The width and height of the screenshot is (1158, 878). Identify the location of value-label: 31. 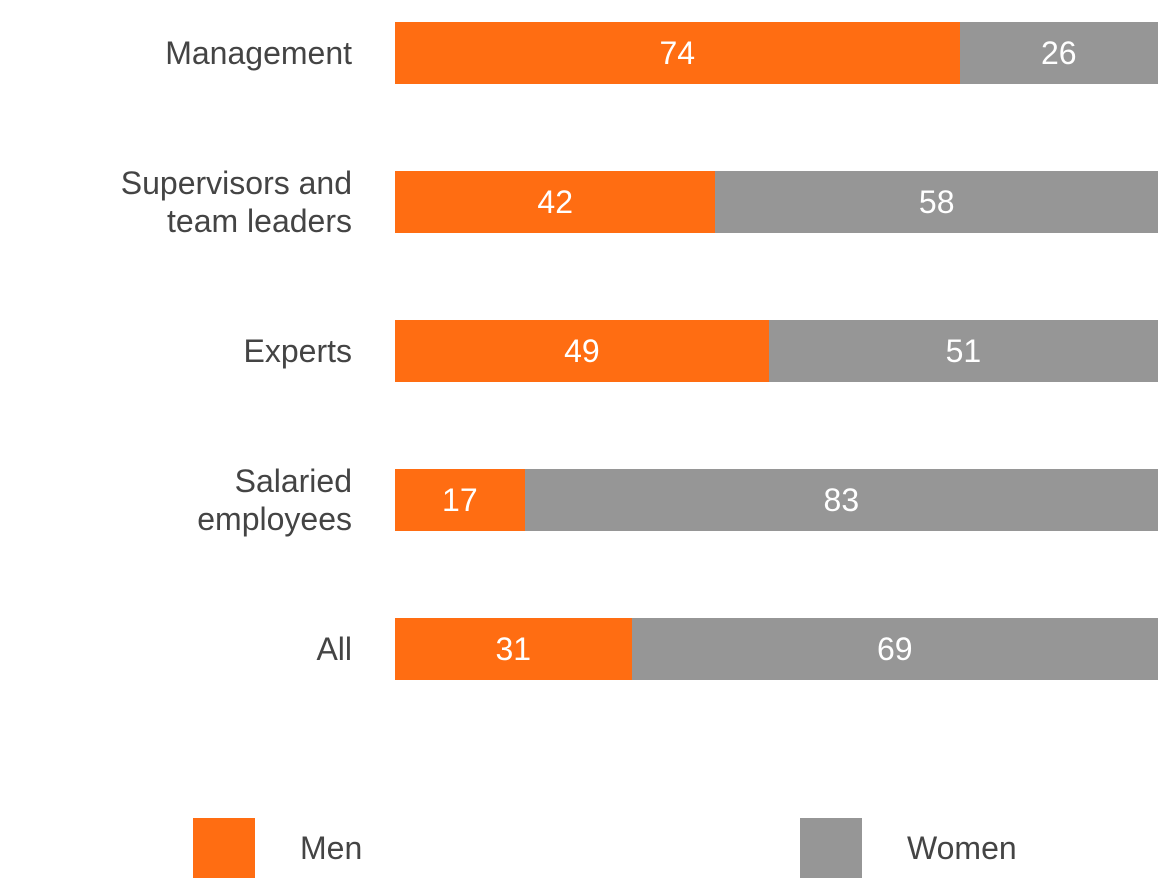
(513, 648).